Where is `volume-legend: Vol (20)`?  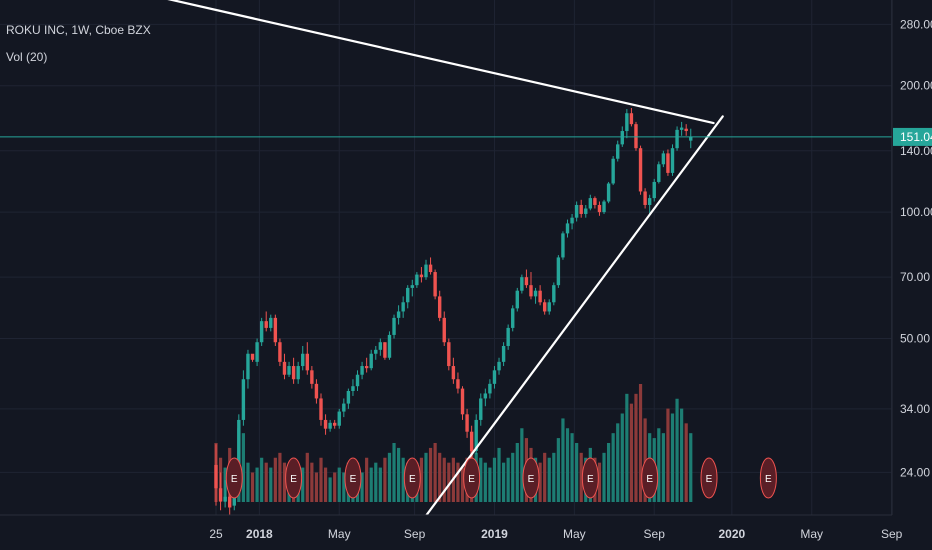 volume-legend: Vol (20) is located at coordinates (27, 57).